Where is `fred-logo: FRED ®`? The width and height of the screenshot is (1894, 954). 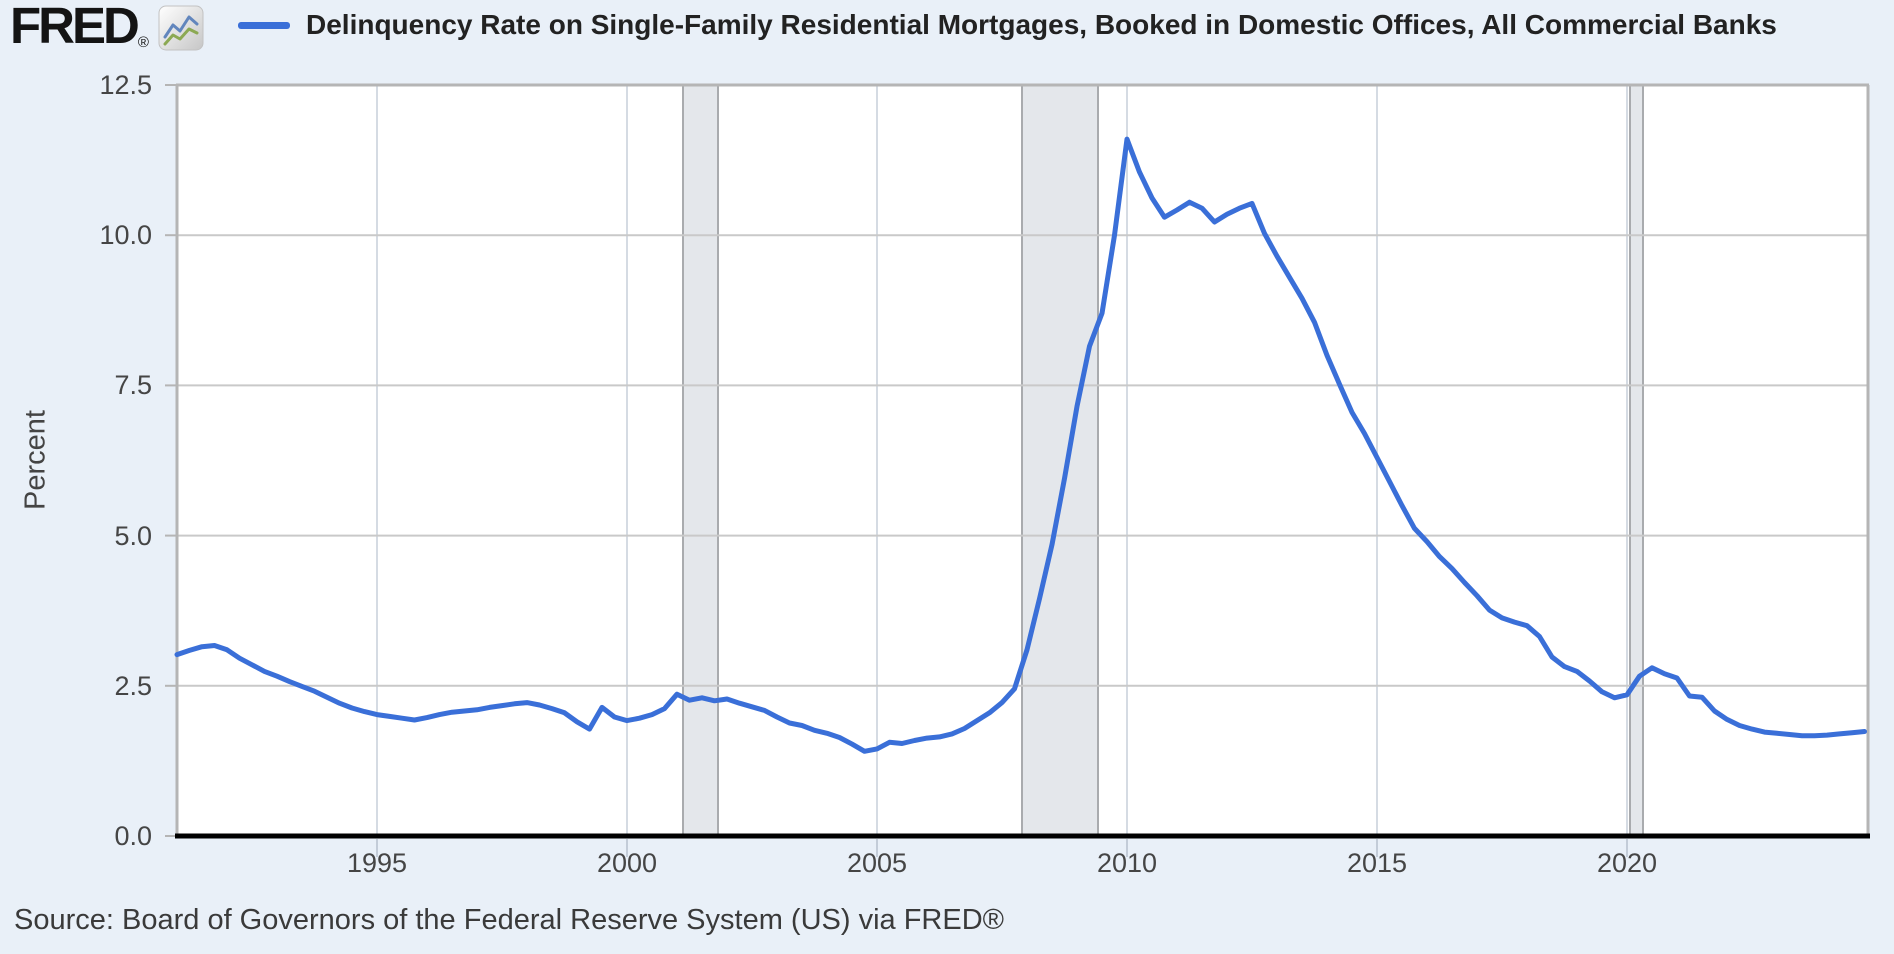 fred-logo: FRED ® is located at coordinates (107, 27).